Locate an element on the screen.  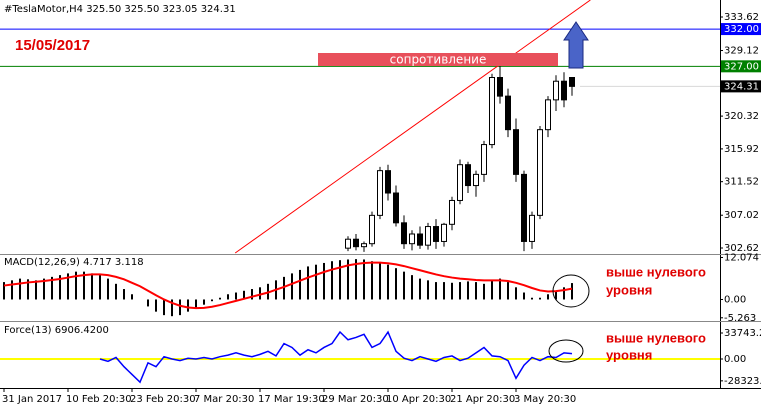
date-label: 15/05/2017 is located at coordinates (52, 45).